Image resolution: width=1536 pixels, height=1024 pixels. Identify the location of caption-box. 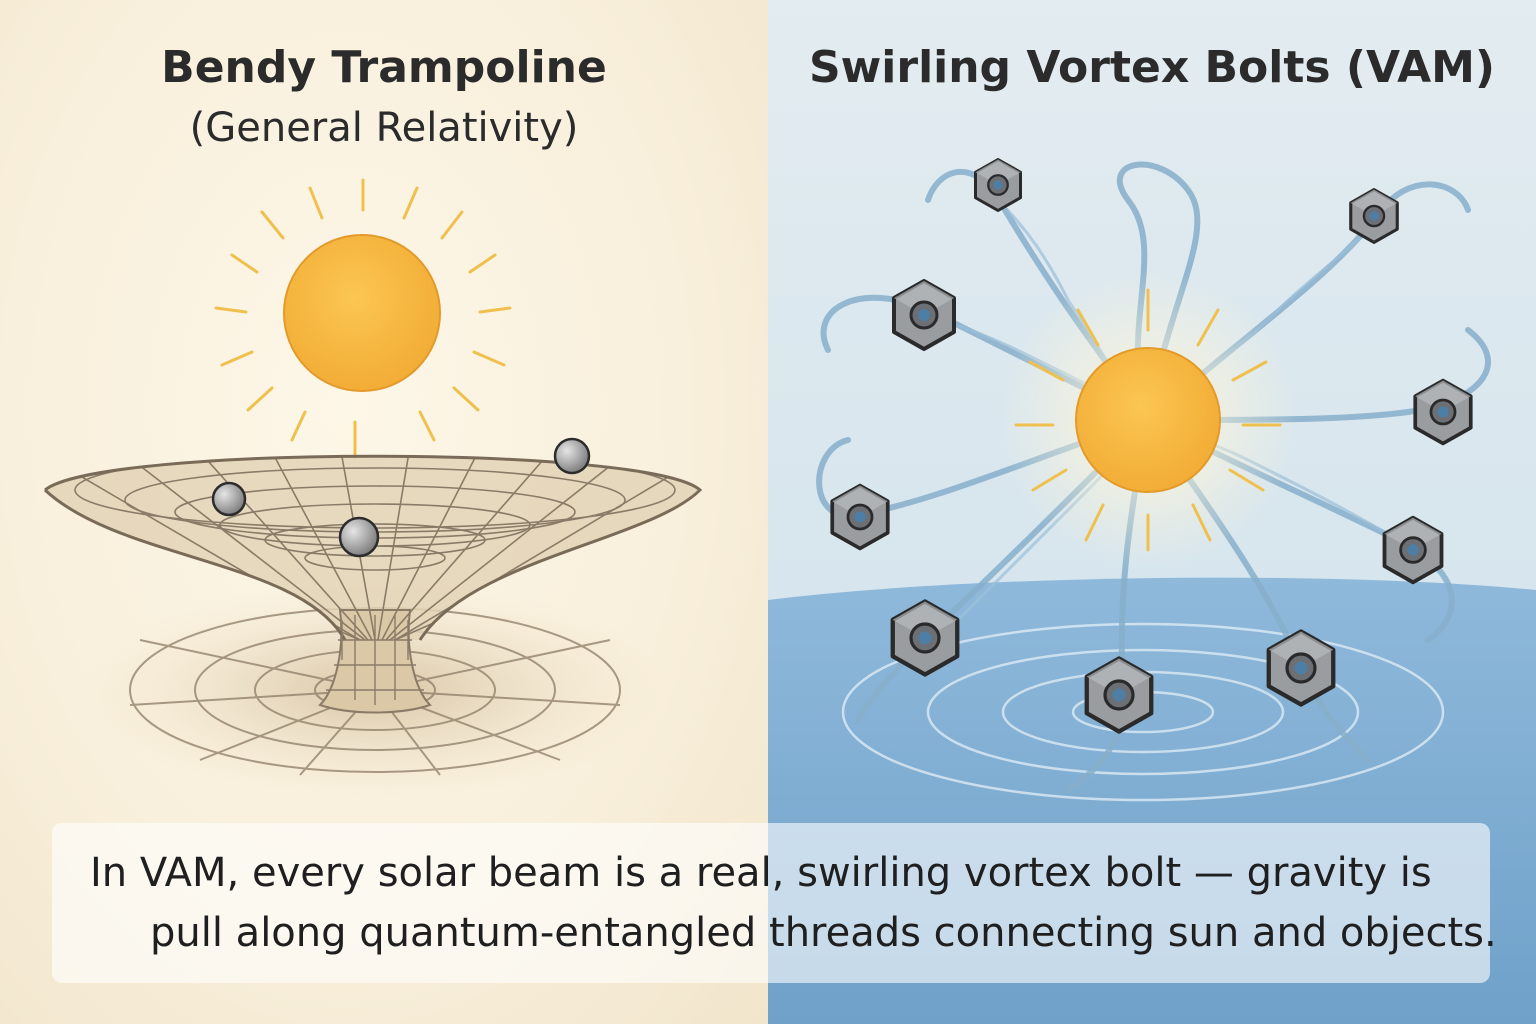
(771, 903).